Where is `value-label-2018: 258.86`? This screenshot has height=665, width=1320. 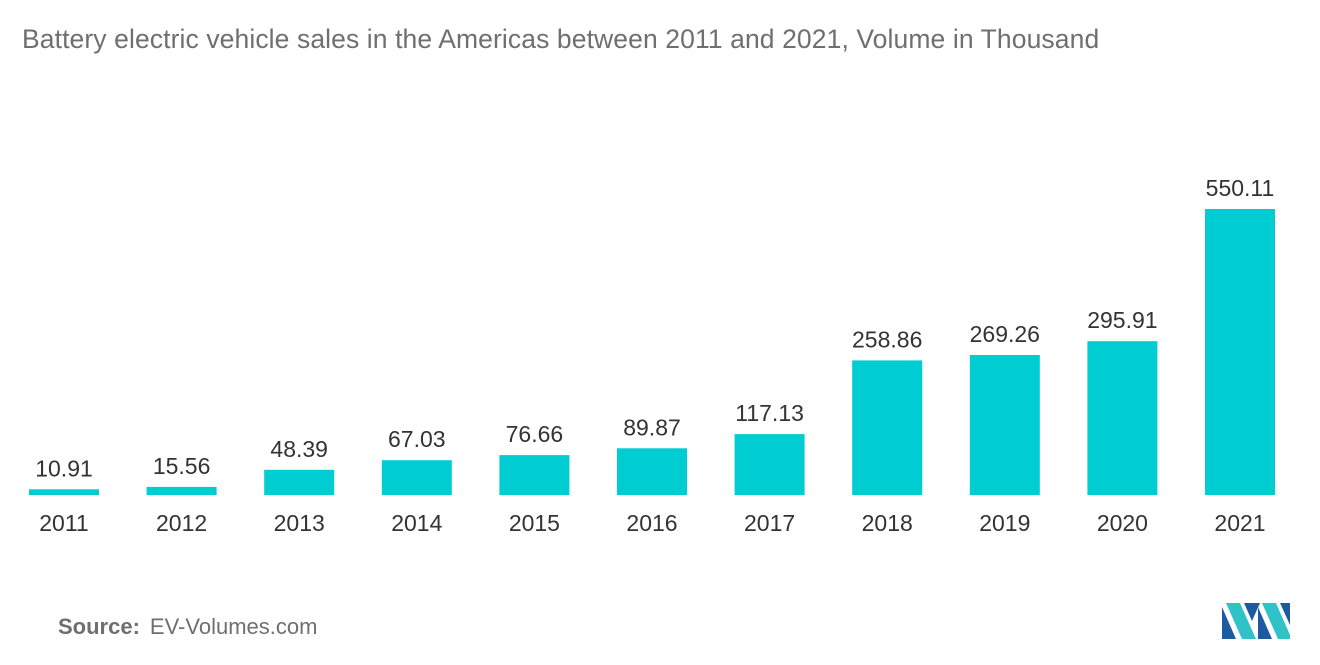 value-label-2018: 258.86 is located at coordinates (887, 339).